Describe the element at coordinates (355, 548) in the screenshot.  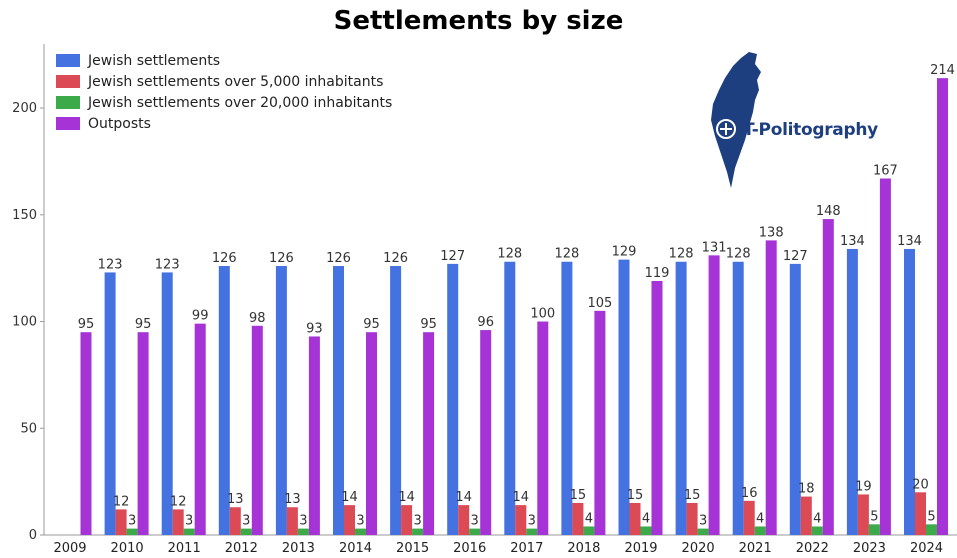
I see `x-tick-label: 2014` at that location.